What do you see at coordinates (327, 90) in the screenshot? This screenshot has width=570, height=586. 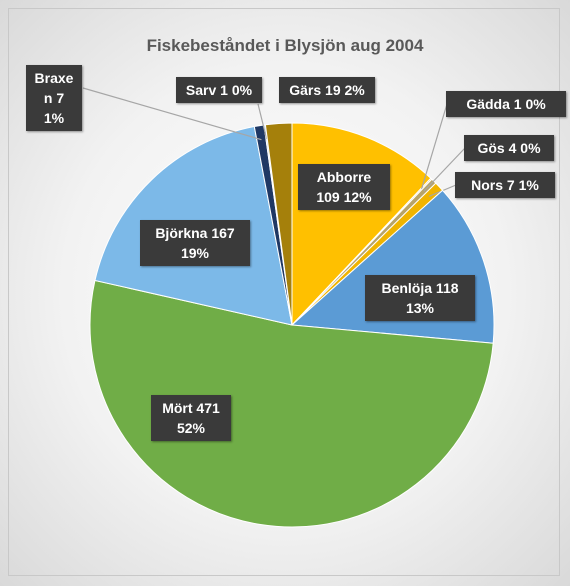 I see `data-label: Gärs 19 2%` at bounding box center [327, 90].